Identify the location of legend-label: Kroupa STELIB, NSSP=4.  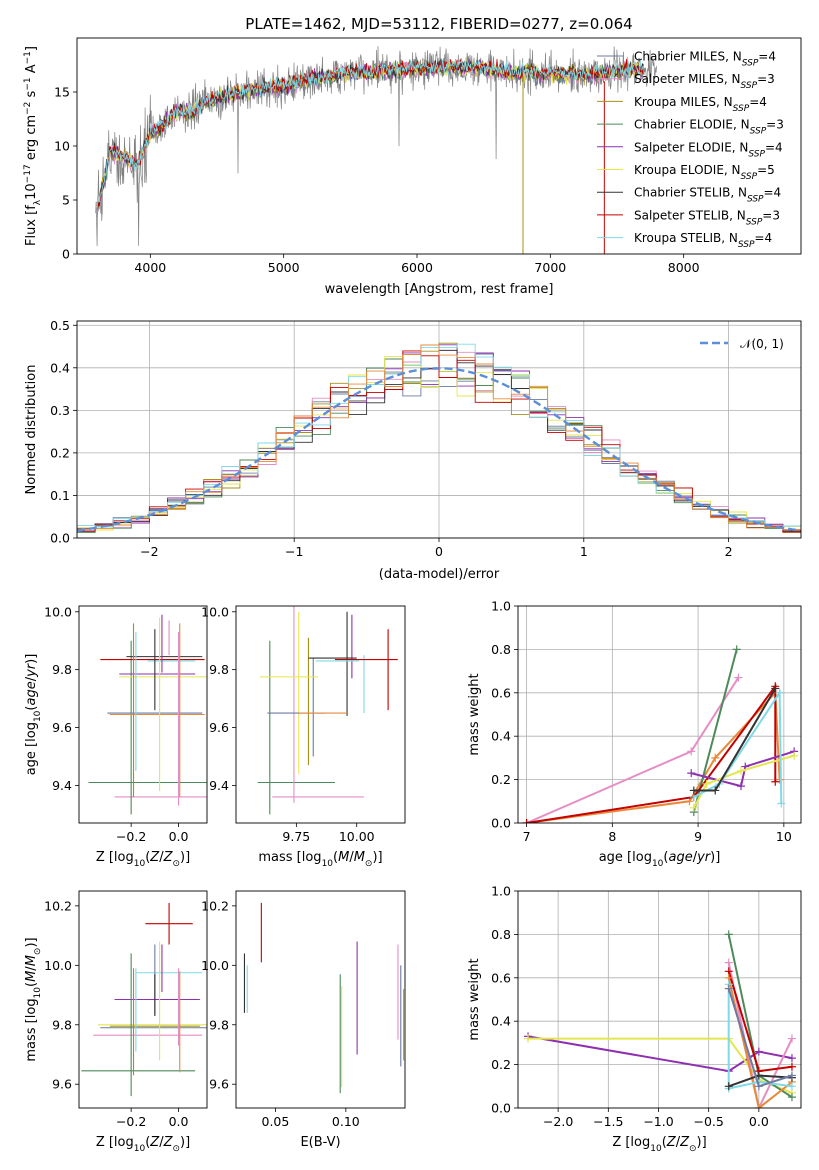
(703, 240).